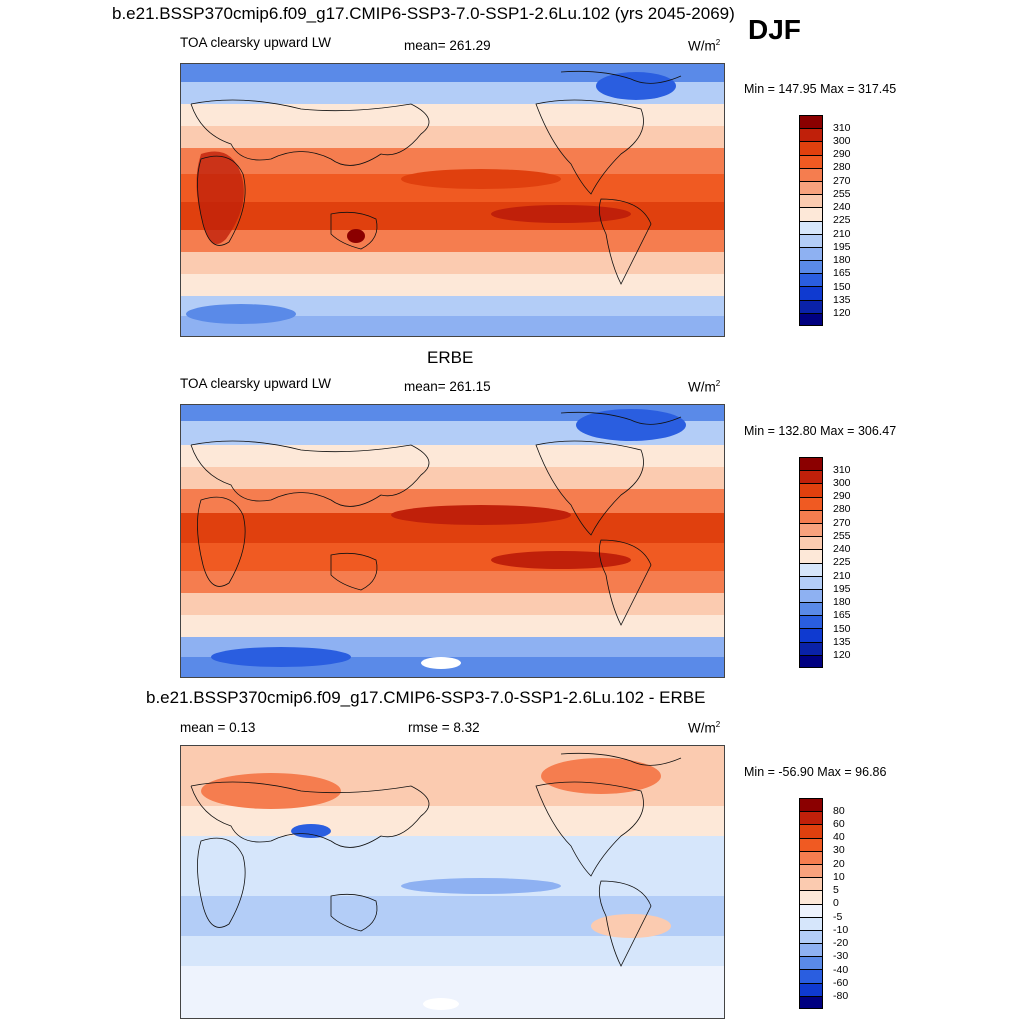 This screenshot has width=1024, height=1024. I want to click on colorbar-label: 80, so click(839, 811).